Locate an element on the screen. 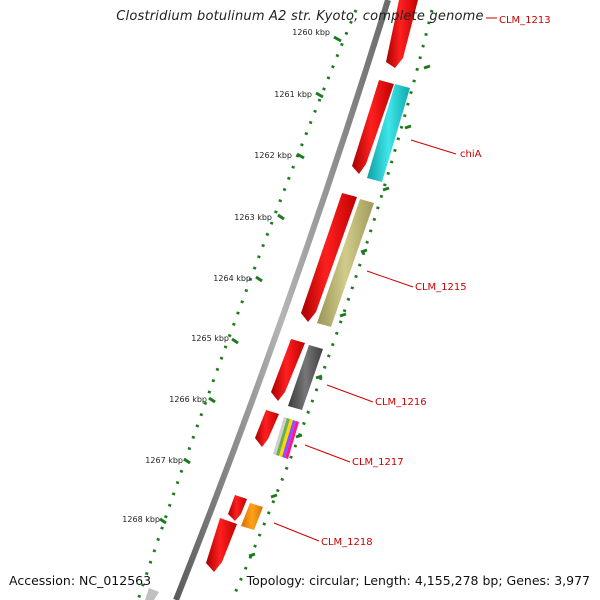 The height and width of the screenshot is (600, 600). feature-clm-1217-a is located at coordinates (280, 436).